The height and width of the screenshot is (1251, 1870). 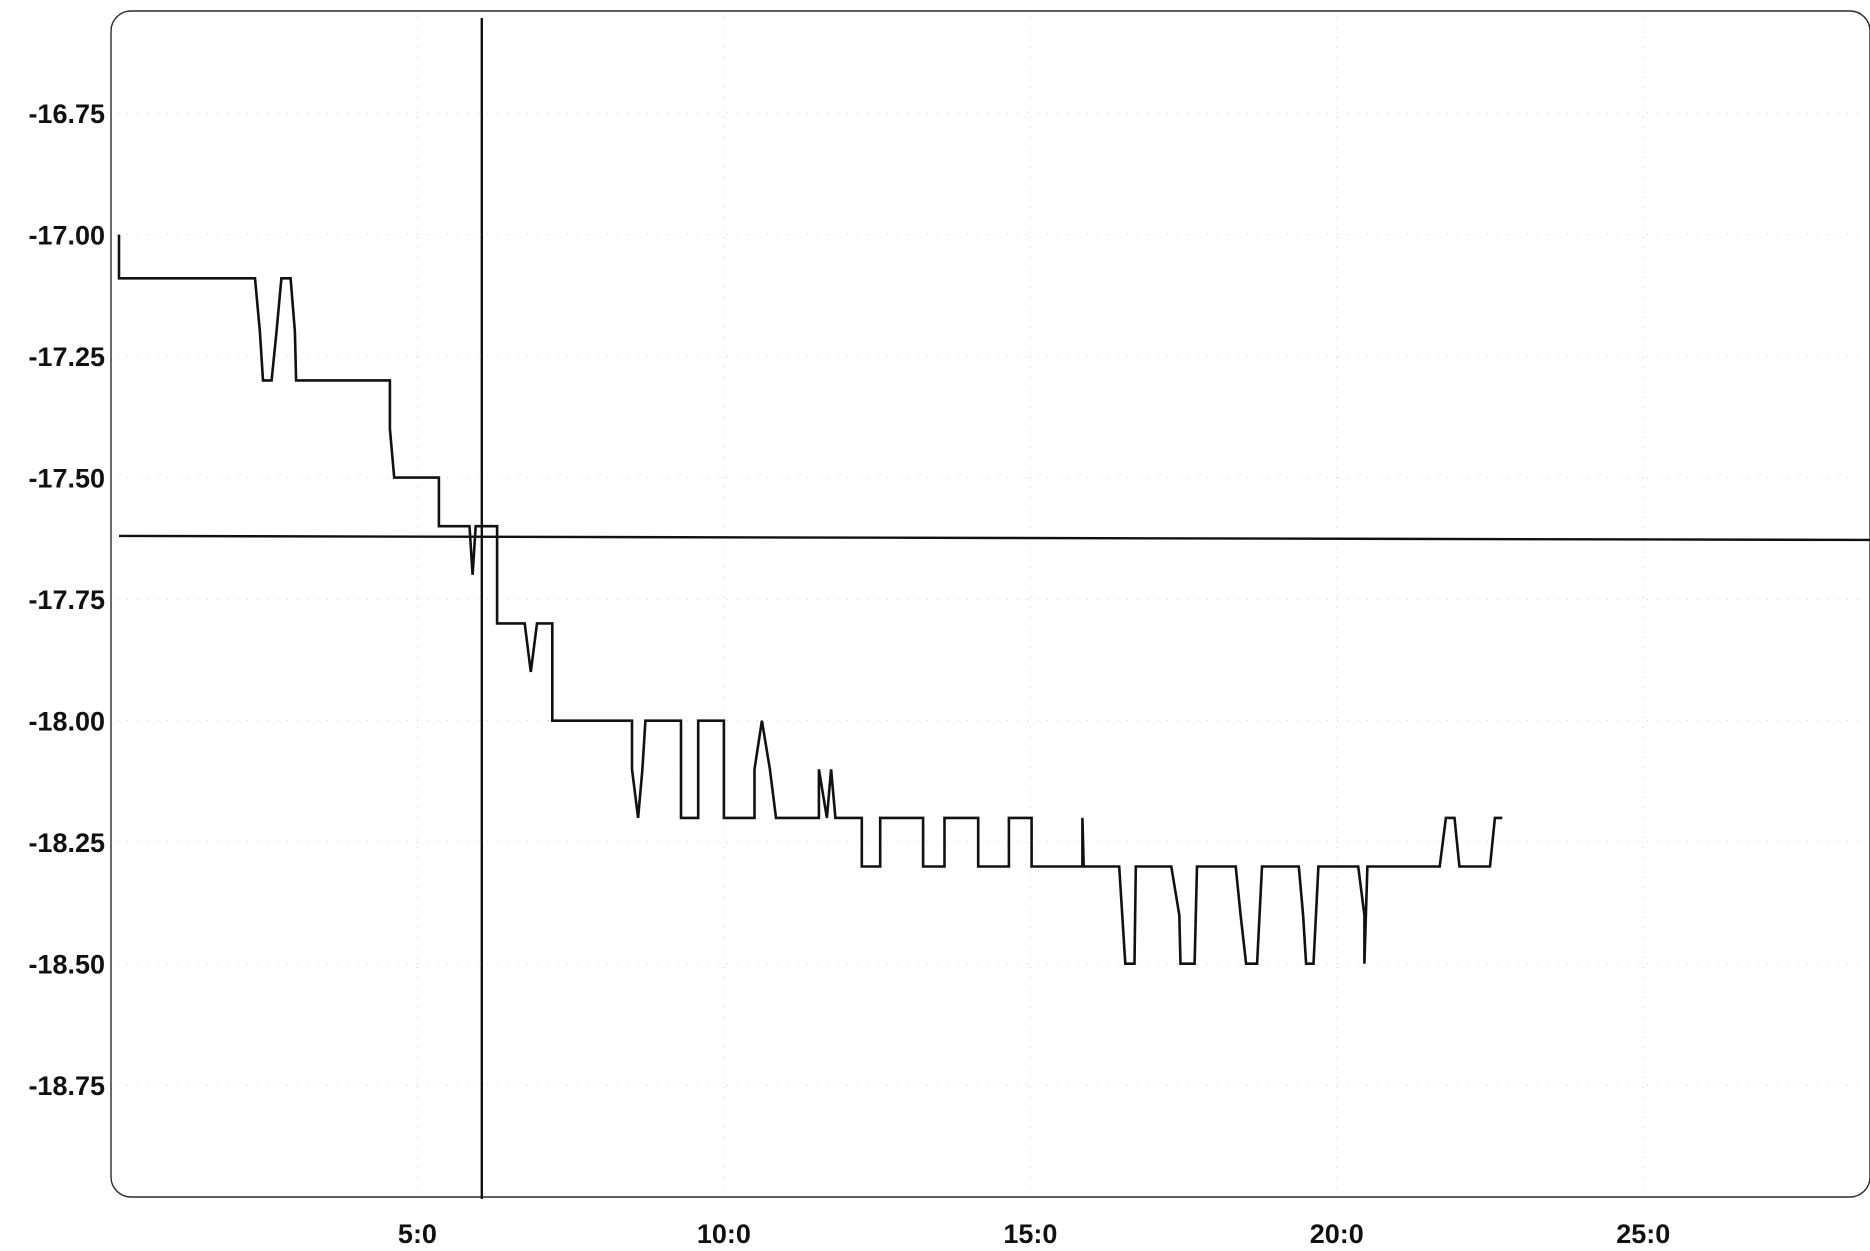 What do you see at coordinates (417, 1234) in the screenshot?
I see `x-tick-label: 5:0` at bounding box center [417, 1234].